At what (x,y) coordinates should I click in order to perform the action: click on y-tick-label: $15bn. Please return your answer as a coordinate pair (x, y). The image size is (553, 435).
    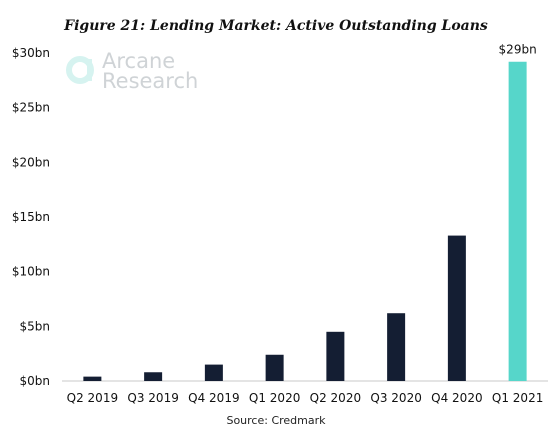
    Looking at the image, I should click on (31, 217).